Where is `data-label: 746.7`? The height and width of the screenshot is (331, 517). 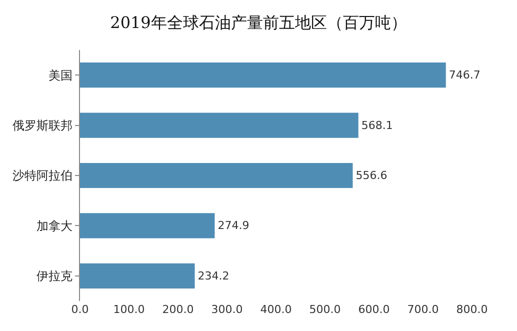 data-label: 746.7 is located at coordinates (464, 75).